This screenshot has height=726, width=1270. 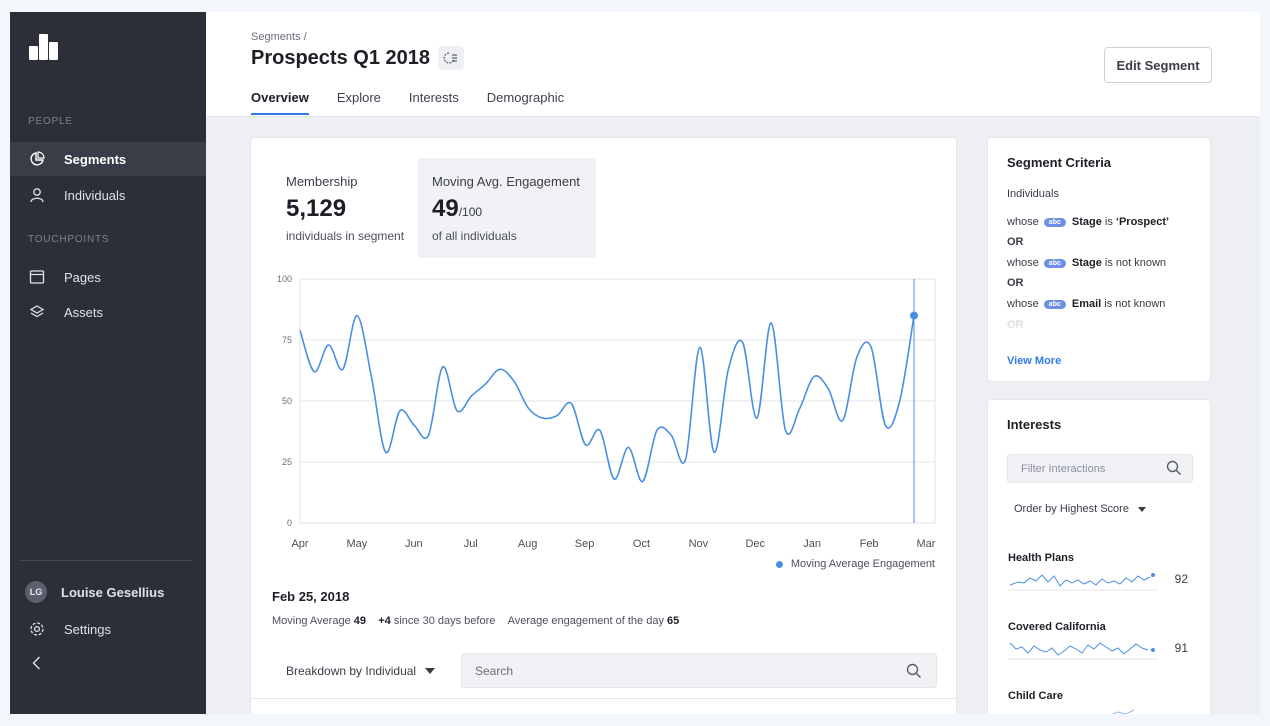 What do you see at coordinates (361, 671) in the screenshot?
I see `breakdown-dropdown: Breakdown by Individual` at bounding box center [361, 671].